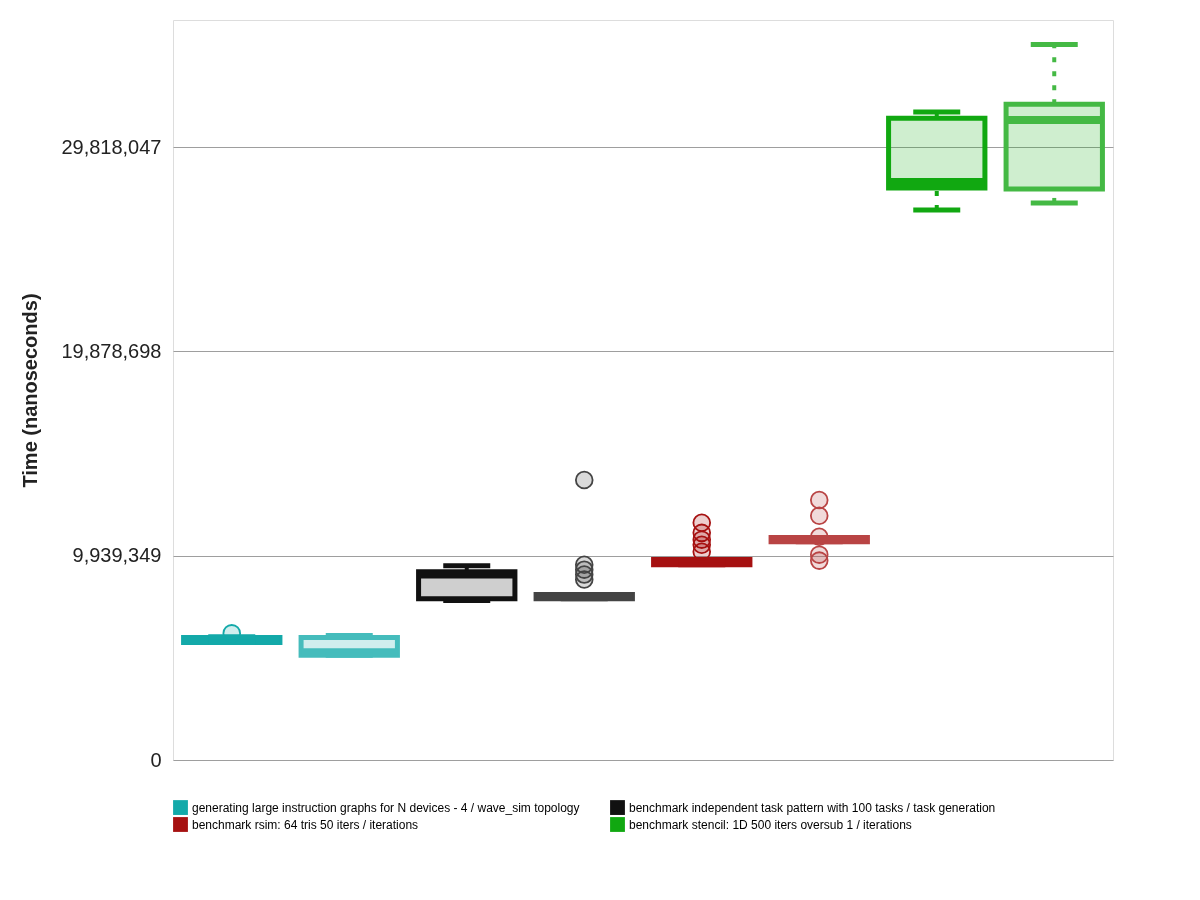 The image size is (1200, 900). I want to click on y-axis-title: Time (nanoseconds), so click(30, 390).